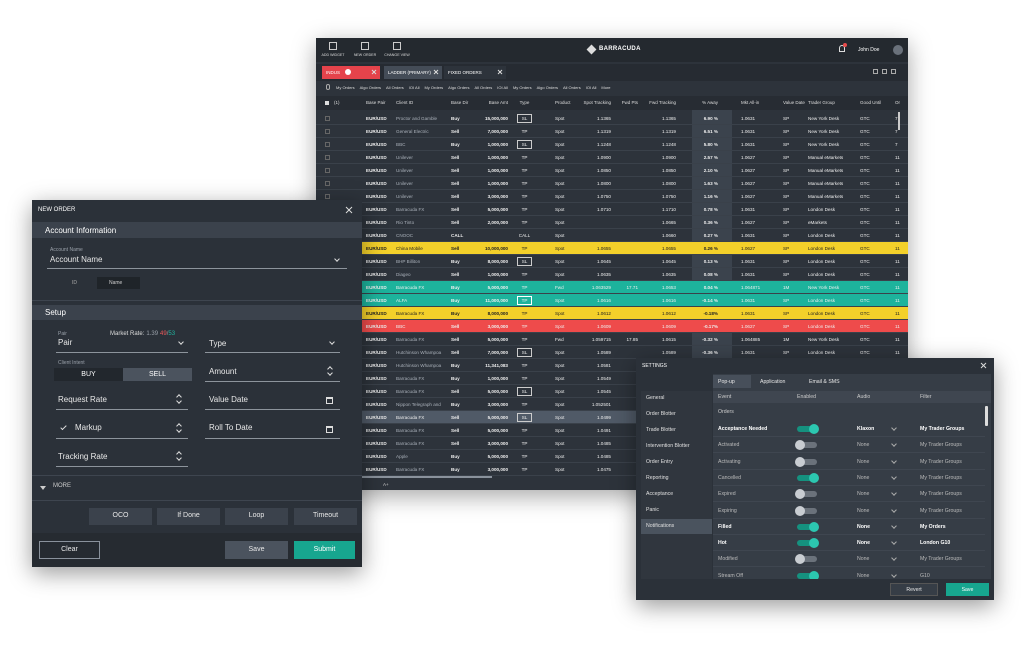 Image resolution: width=1024 pixels, height=663 pixels. What do you see at coordinates (223, 371) in the screenshot?
I see `input-field: Amount` at bounding box center [223, 371].